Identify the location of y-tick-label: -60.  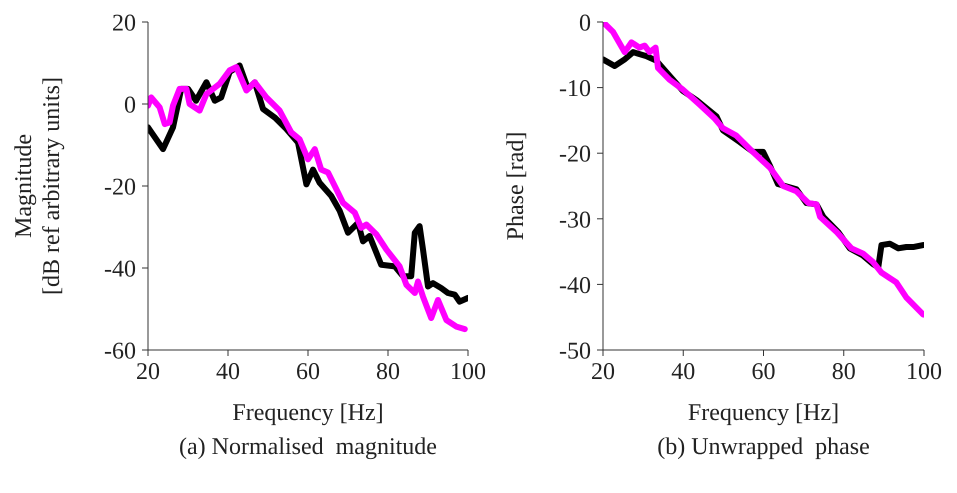
(120, 351).